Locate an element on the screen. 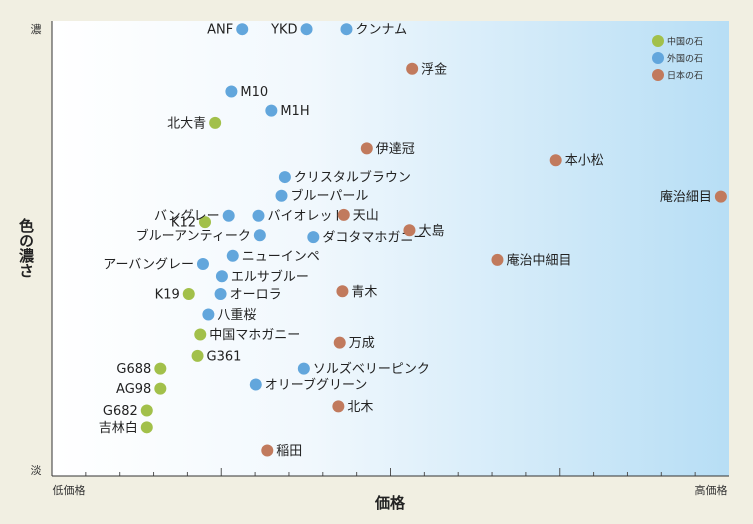  data-point-label: バングレー is located at coordinates (187, 216).